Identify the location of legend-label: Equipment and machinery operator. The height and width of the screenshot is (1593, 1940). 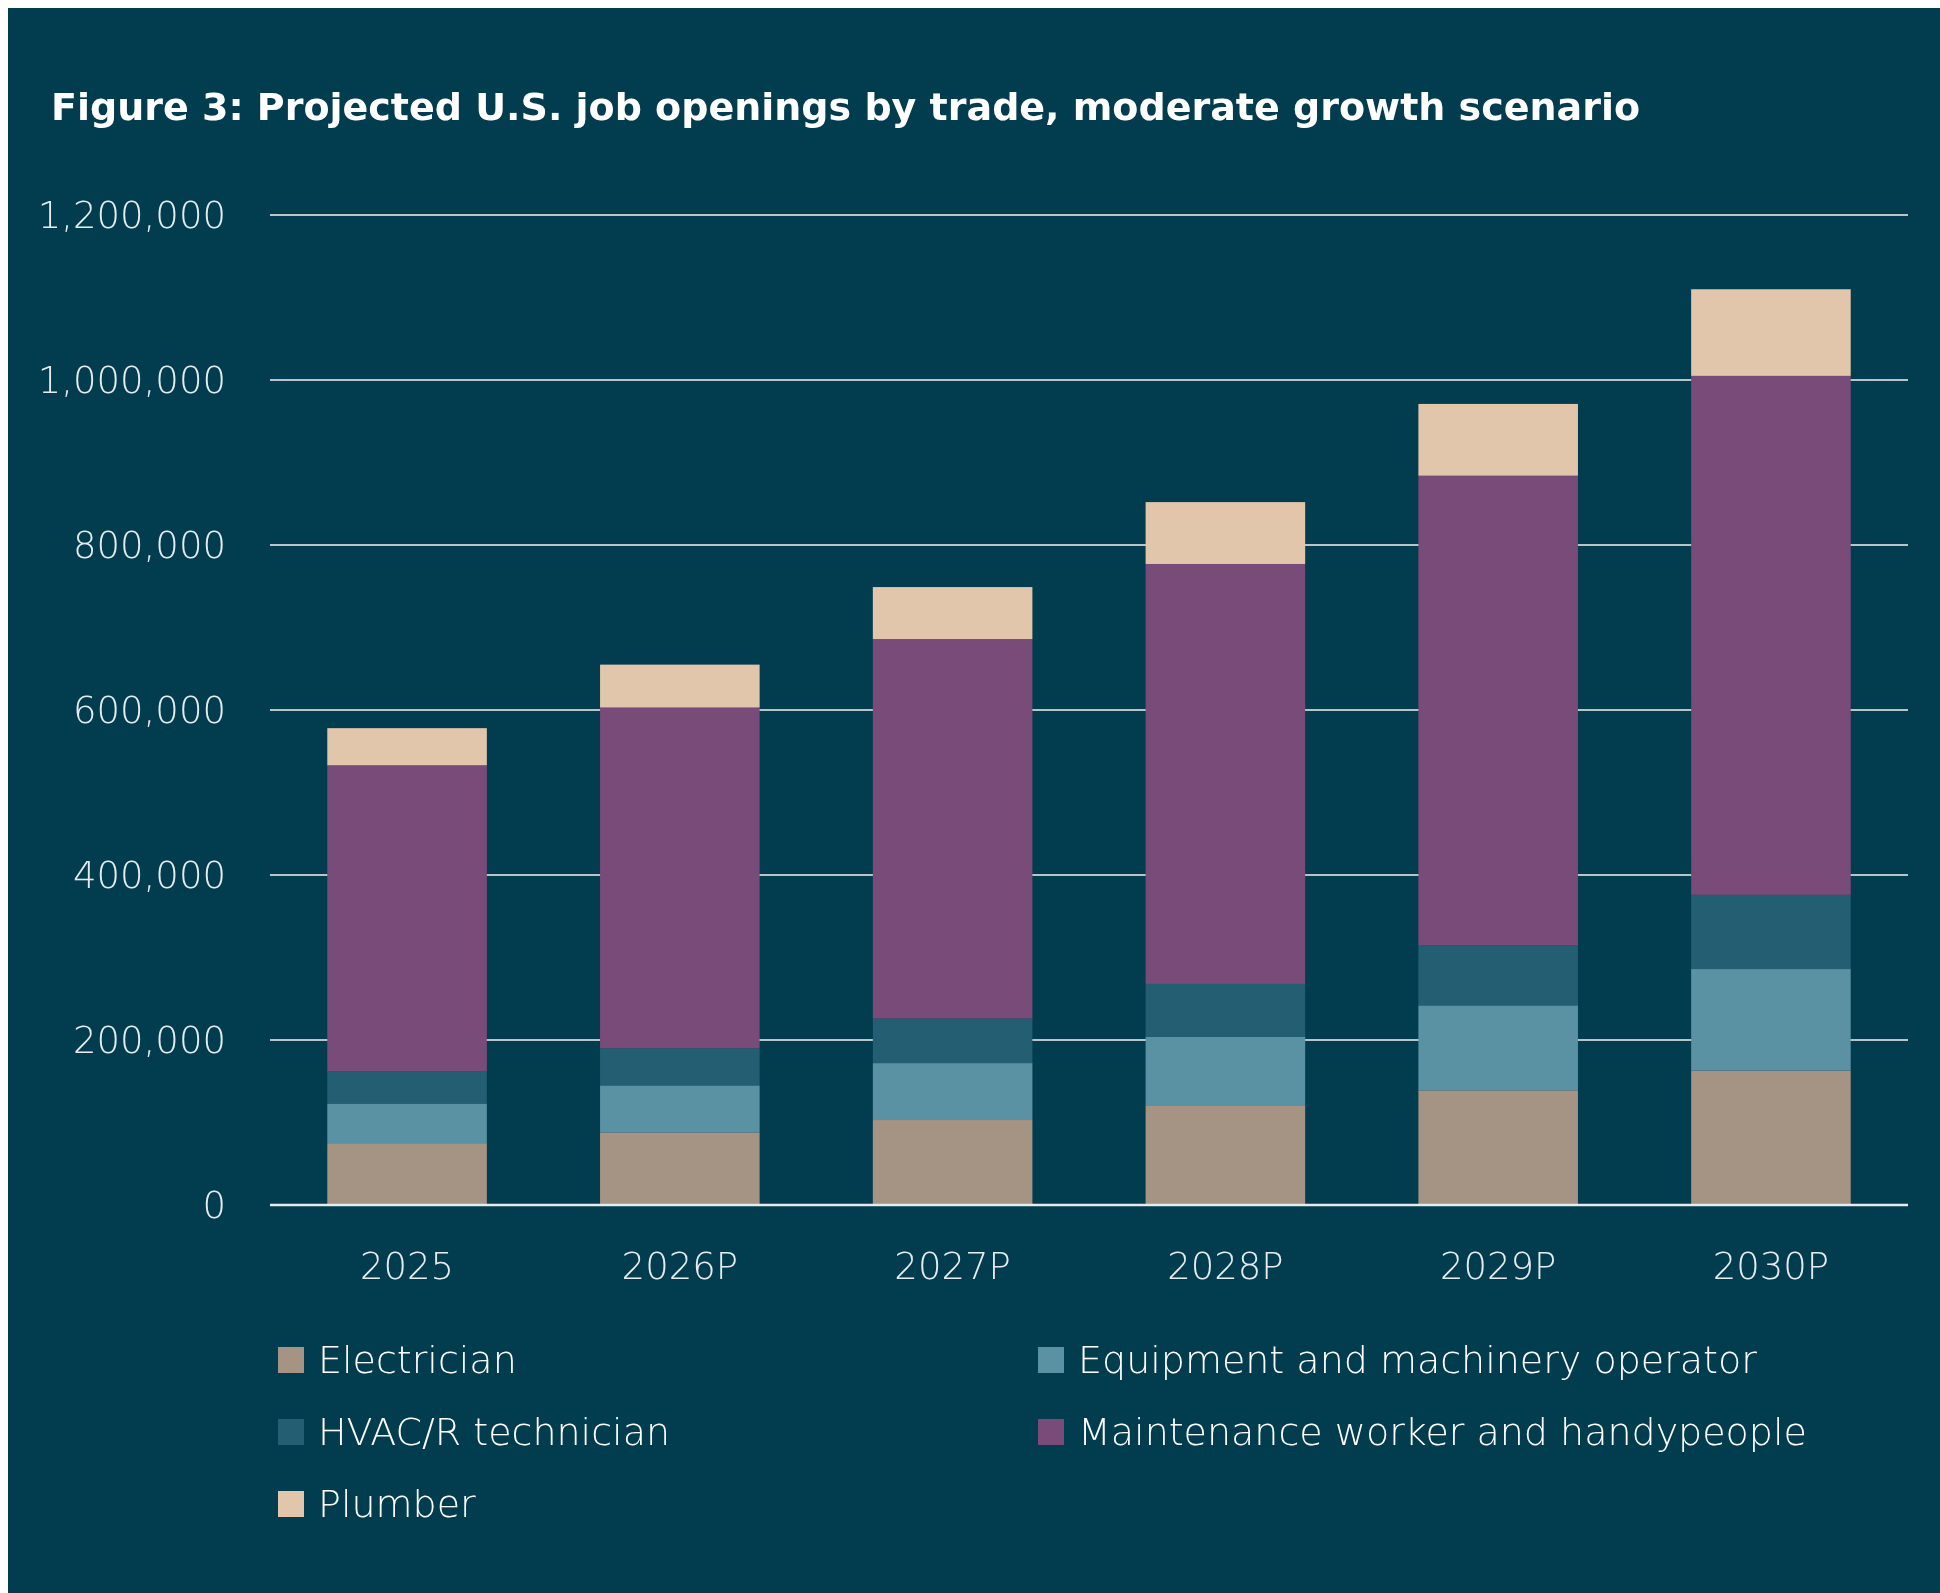
(1418, 1360).